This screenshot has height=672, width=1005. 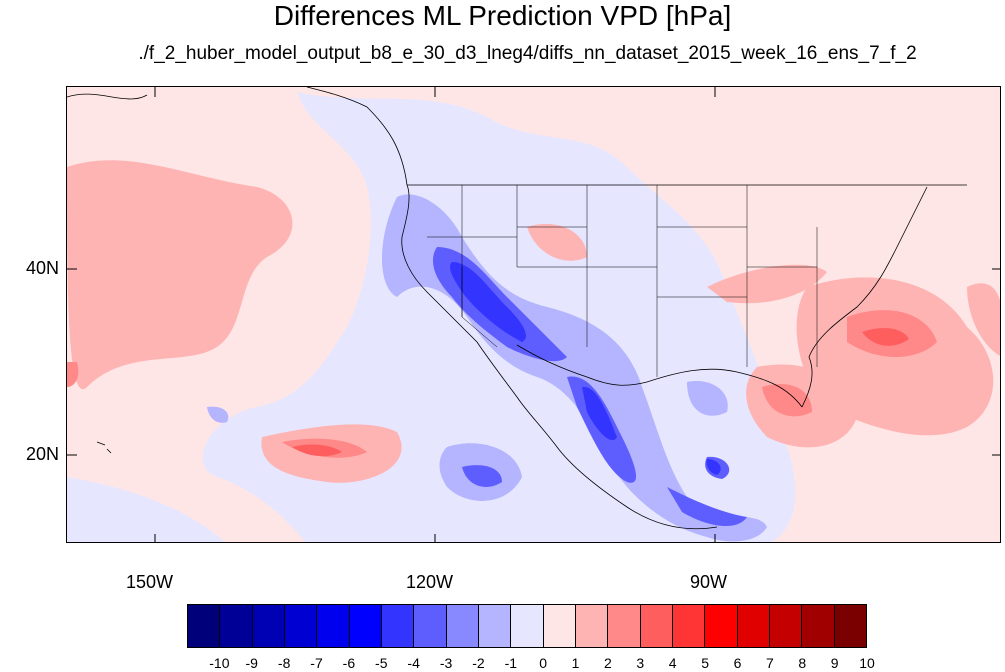 I want to click on field-negative-core, so click(x=585, y=368).